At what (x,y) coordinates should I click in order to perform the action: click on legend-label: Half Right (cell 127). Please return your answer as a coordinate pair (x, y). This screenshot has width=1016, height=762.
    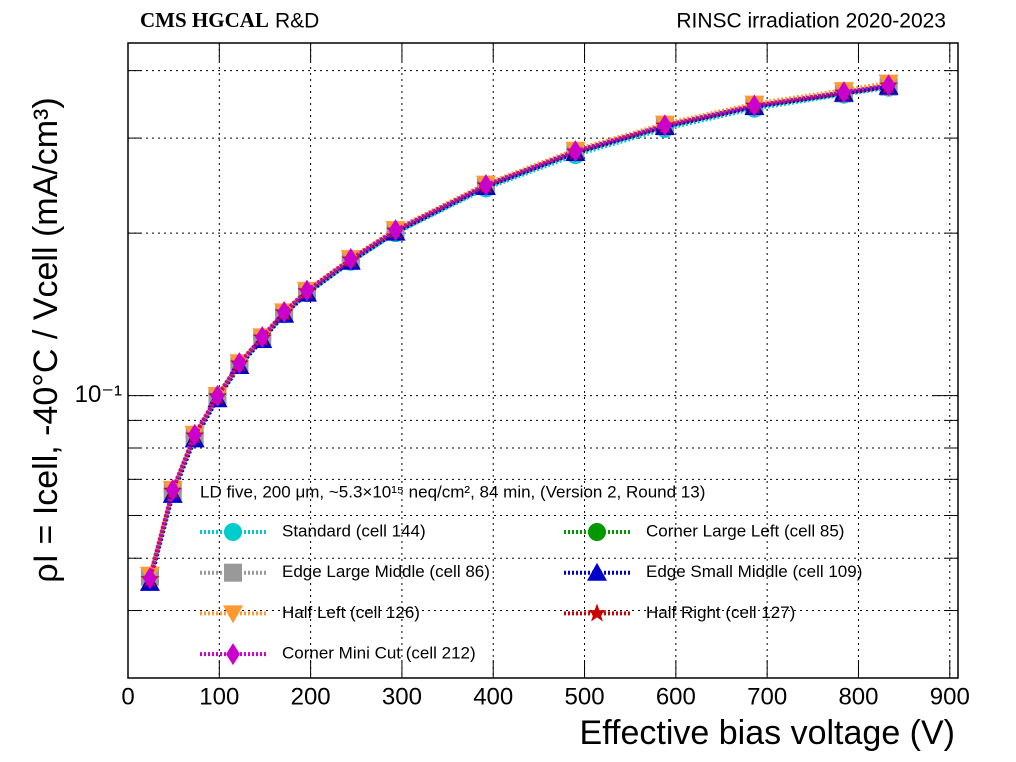
    Looking at the image, I should click on (720, 612).